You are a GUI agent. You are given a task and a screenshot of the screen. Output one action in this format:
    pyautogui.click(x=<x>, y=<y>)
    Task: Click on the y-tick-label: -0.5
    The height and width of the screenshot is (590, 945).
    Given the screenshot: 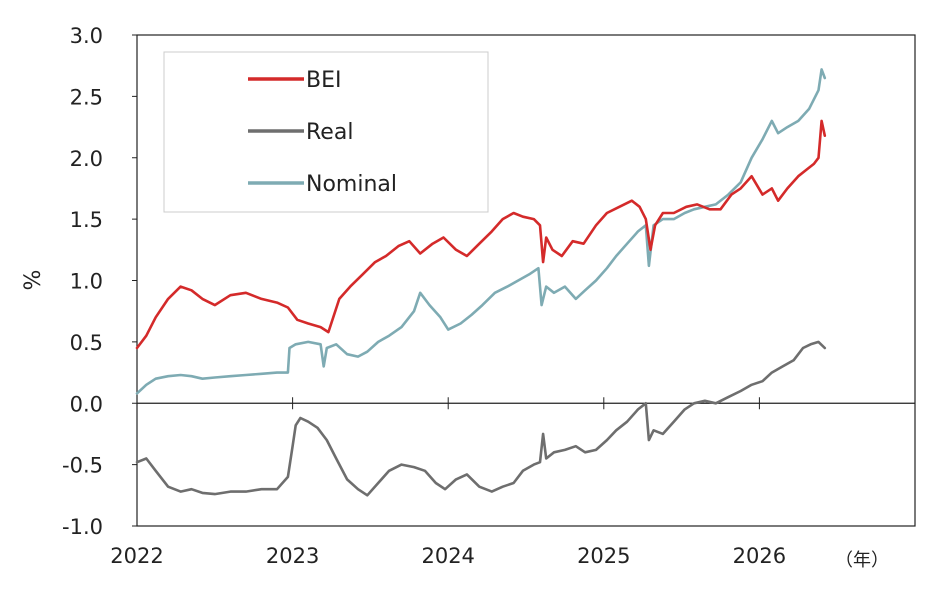 What is the action you would take?
    pyautogui.click(x=82, y=466)
    